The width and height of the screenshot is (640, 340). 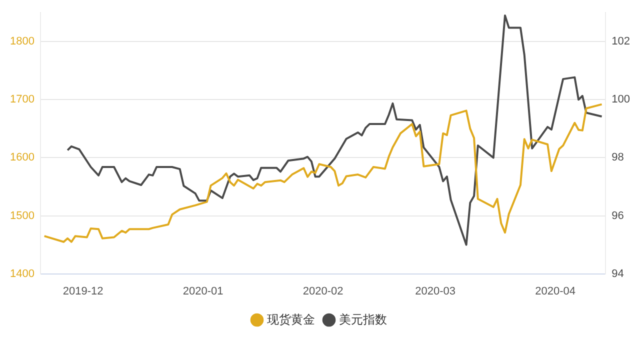 What do you see at coordinates (22, 42) in the screenshot?
I see `y-tick-label: 1800` at bounding box center [22, 42].